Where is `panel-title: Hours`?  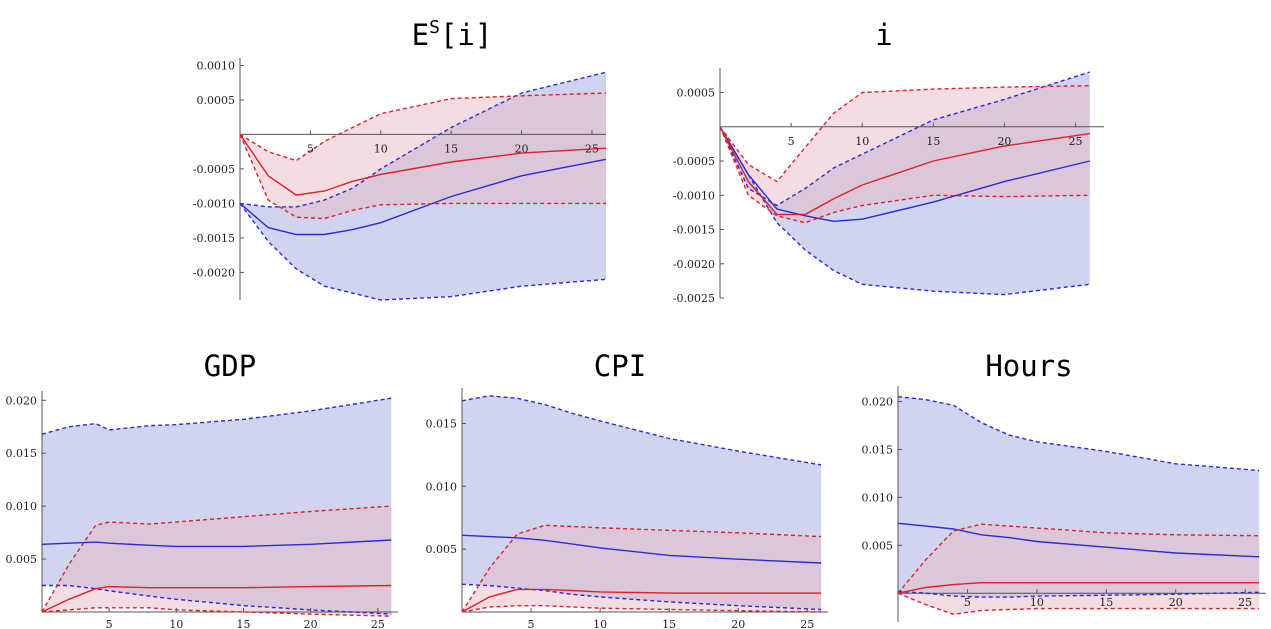
panel-title: Hours is located at coordinates (1028, 366).